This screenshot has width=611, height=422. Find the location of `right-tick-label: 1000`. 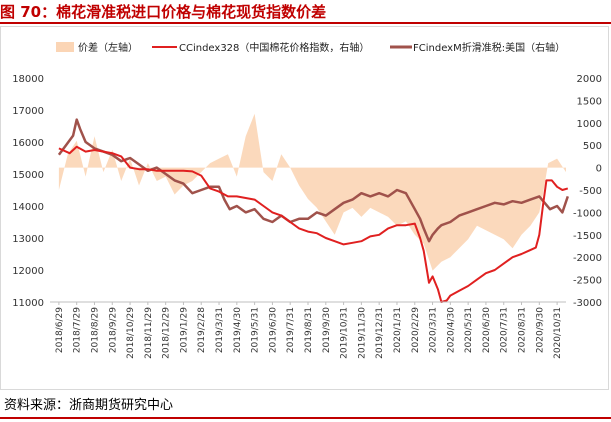

right-tick-label: 1000 is located at coordinates (589, 124).